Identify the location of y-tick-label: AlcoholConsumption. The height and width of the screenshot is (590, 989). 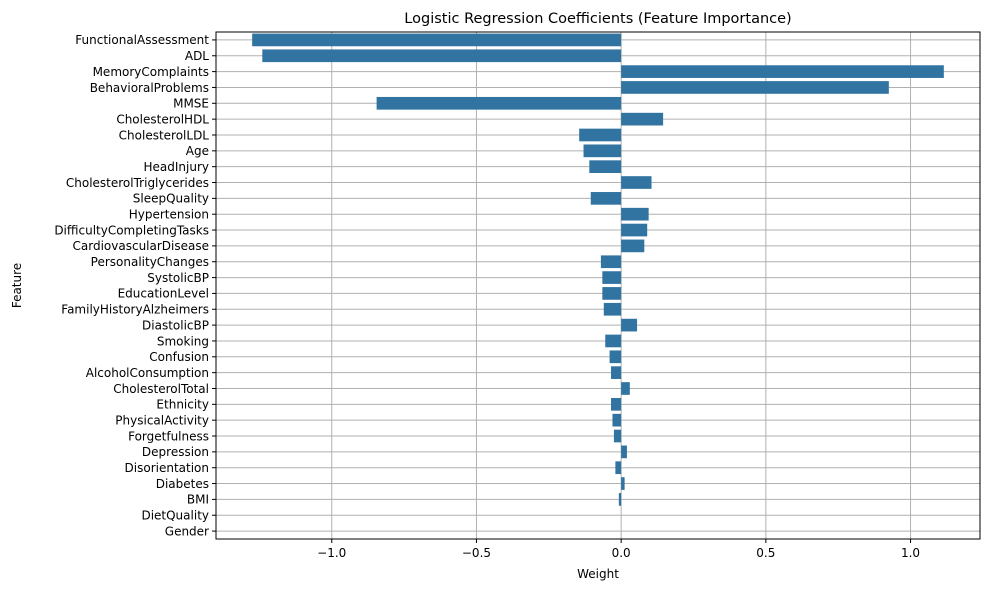
(147, 373).